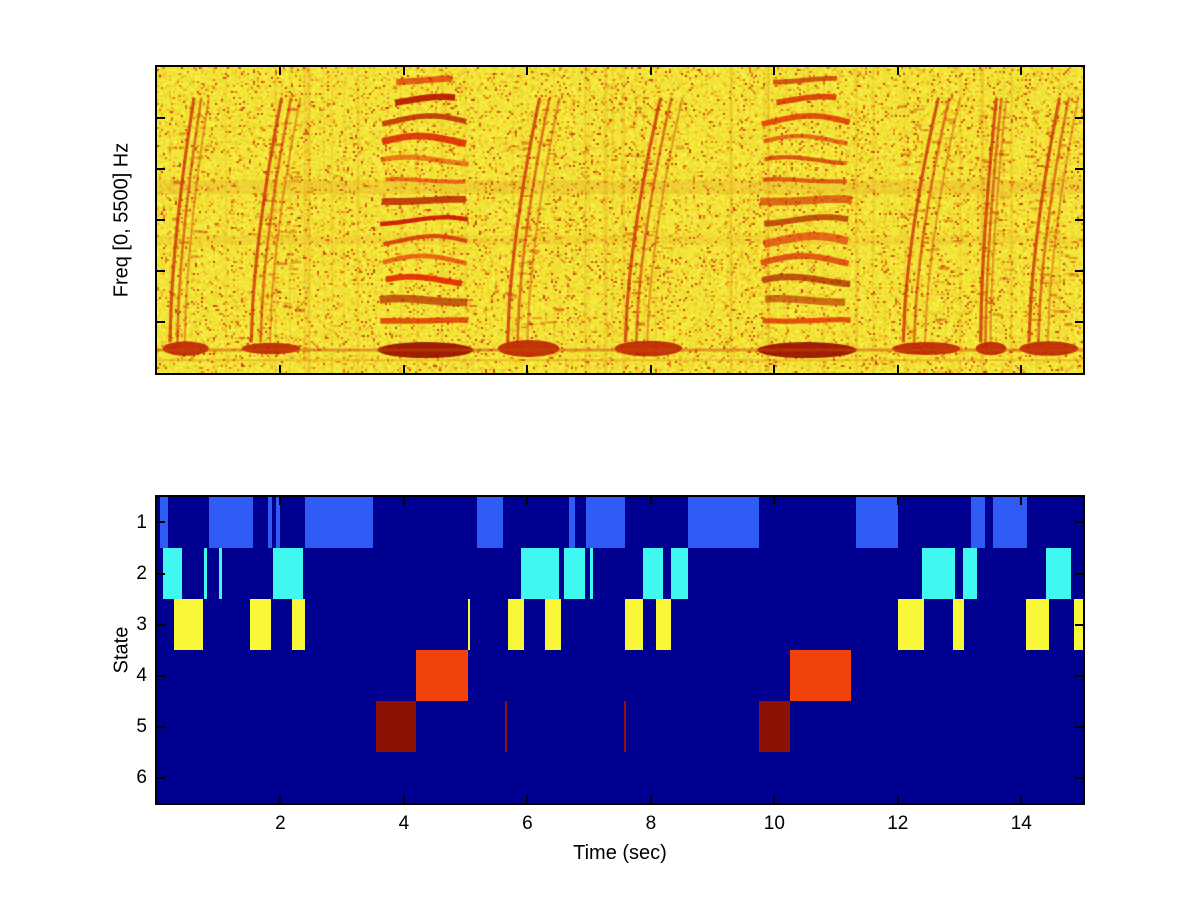 Image resolution: width=1200 pixels, height=900 pixels. I want to click on x-tick-label: 8, so click(651, 823).